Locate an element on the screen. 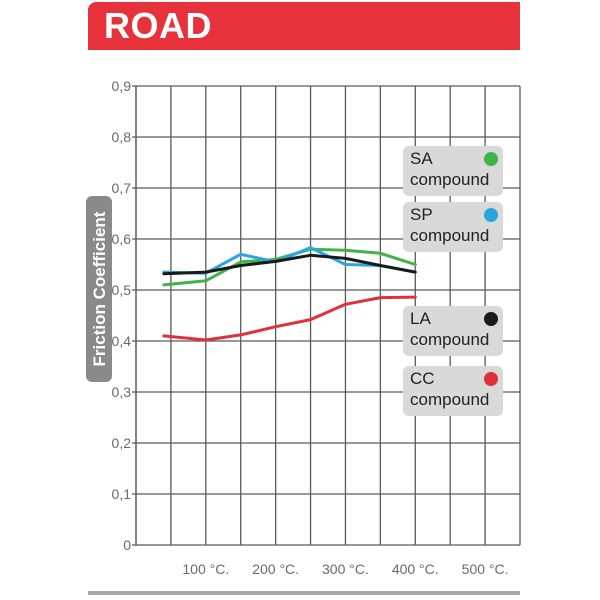  legend-item-sa: SA compound is located at coordinates (453, 171).